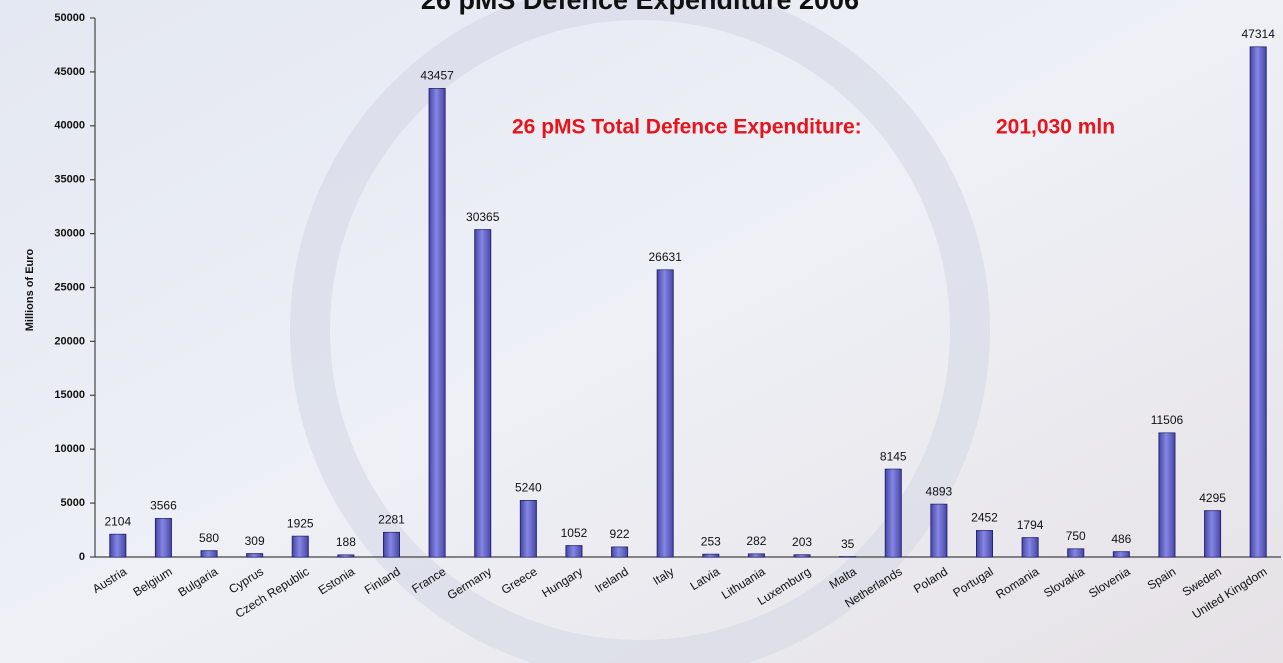 The width and height of the screenshot is (1283, 663). Describe the element at coordinates (1076, 536) in the screenshot. I see `data-label: 750` at that location.